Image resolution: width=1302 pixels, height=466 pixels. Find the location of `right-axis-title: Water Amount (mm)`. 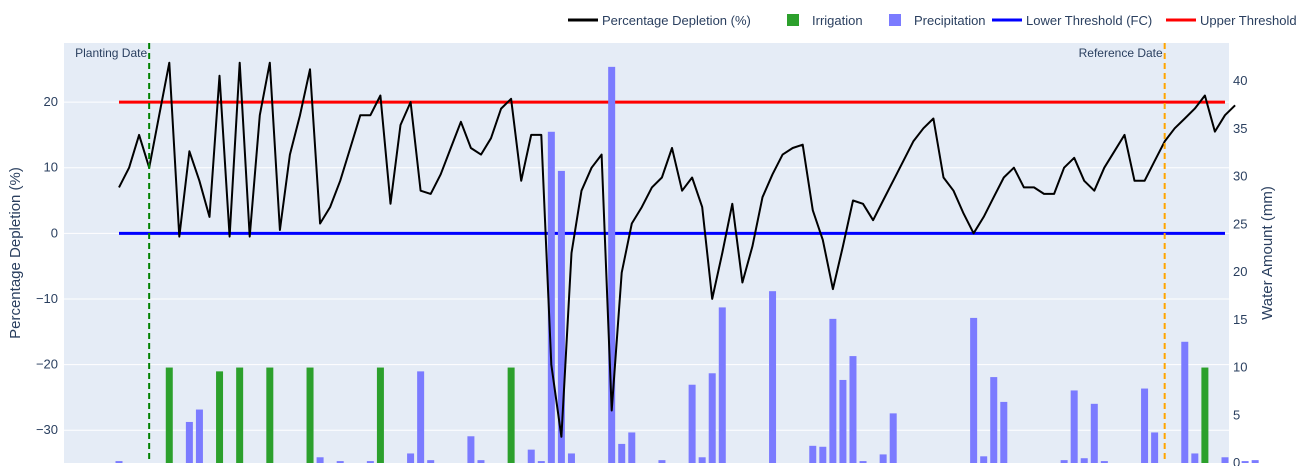

right-axis-title: Water Amount (mm) is located at coordinates (1267, 253).